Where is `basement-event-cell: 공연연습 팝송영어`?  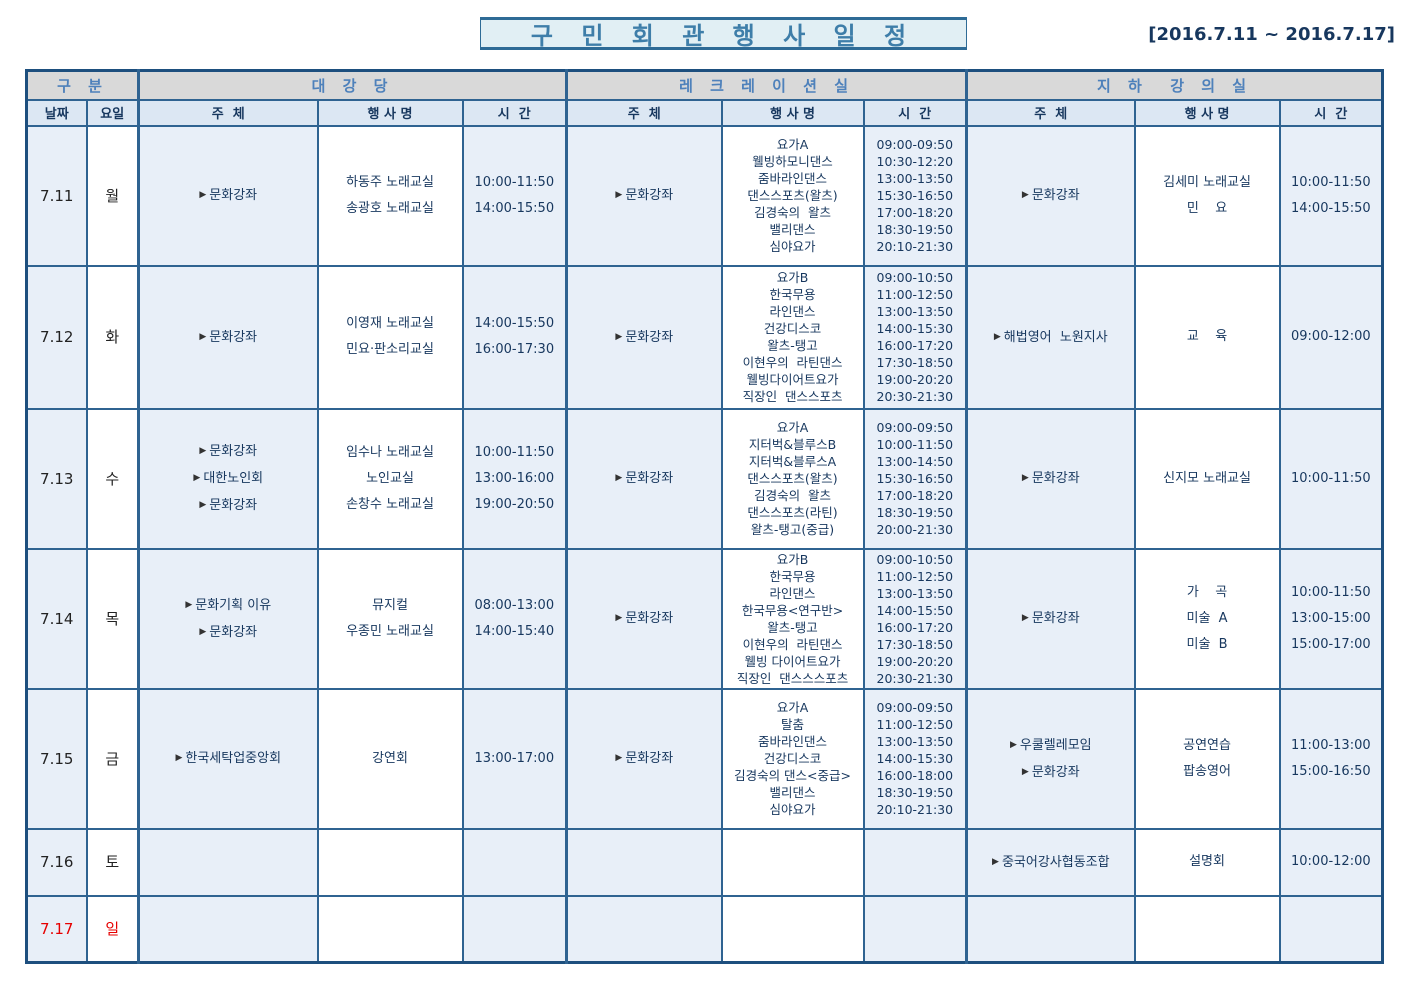
basement-event-cell: 공연연습 팝송영어 is located at coordinates (1207, 758).